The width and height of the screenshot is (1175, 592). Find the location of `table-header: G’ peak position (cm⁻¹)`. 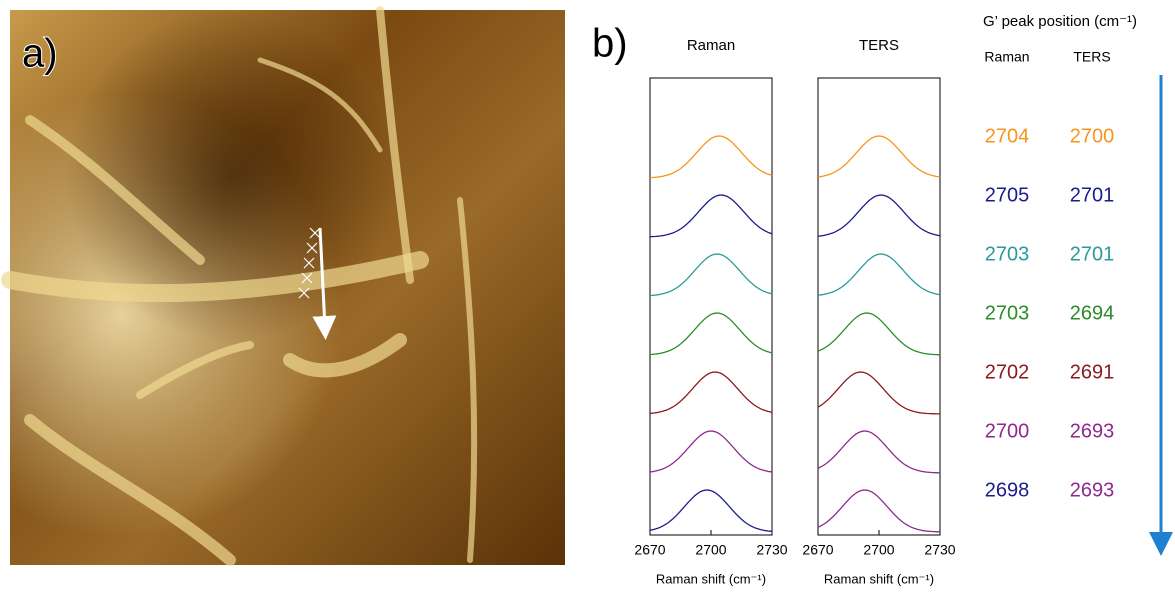

table-header: G’ peak position (cm⁻¹) is located at coordinates (1060, 21).